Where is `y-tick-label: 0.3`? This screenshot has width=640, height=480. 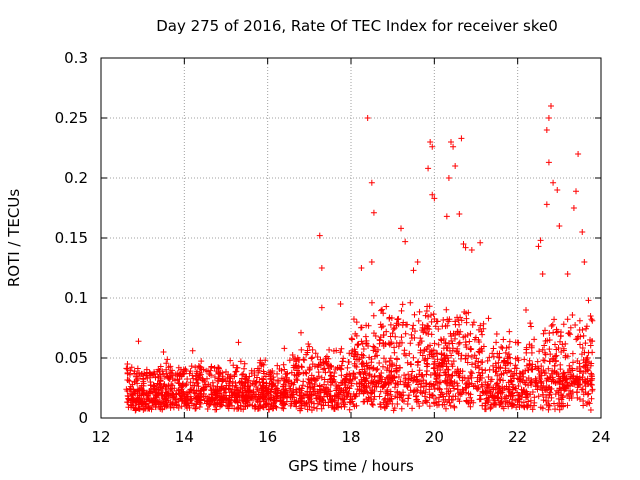
y-tick-label: 0.3 is located at coordinates (76, 58).